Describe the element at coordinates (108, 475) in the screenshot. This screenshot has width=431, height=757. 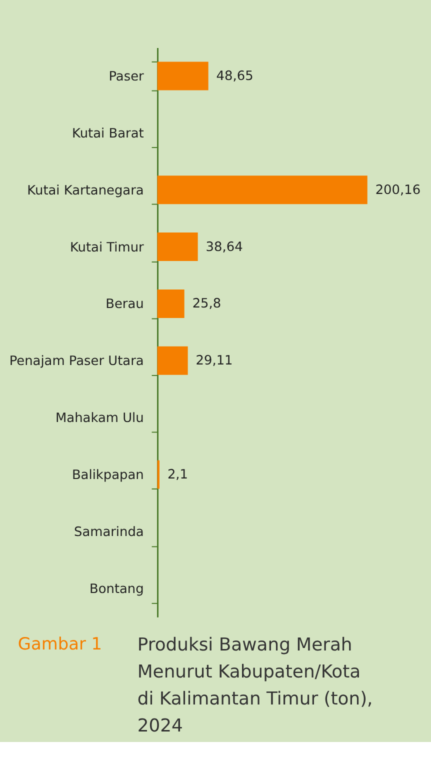
I see `y-tick-label: Balikpapan` at that location.